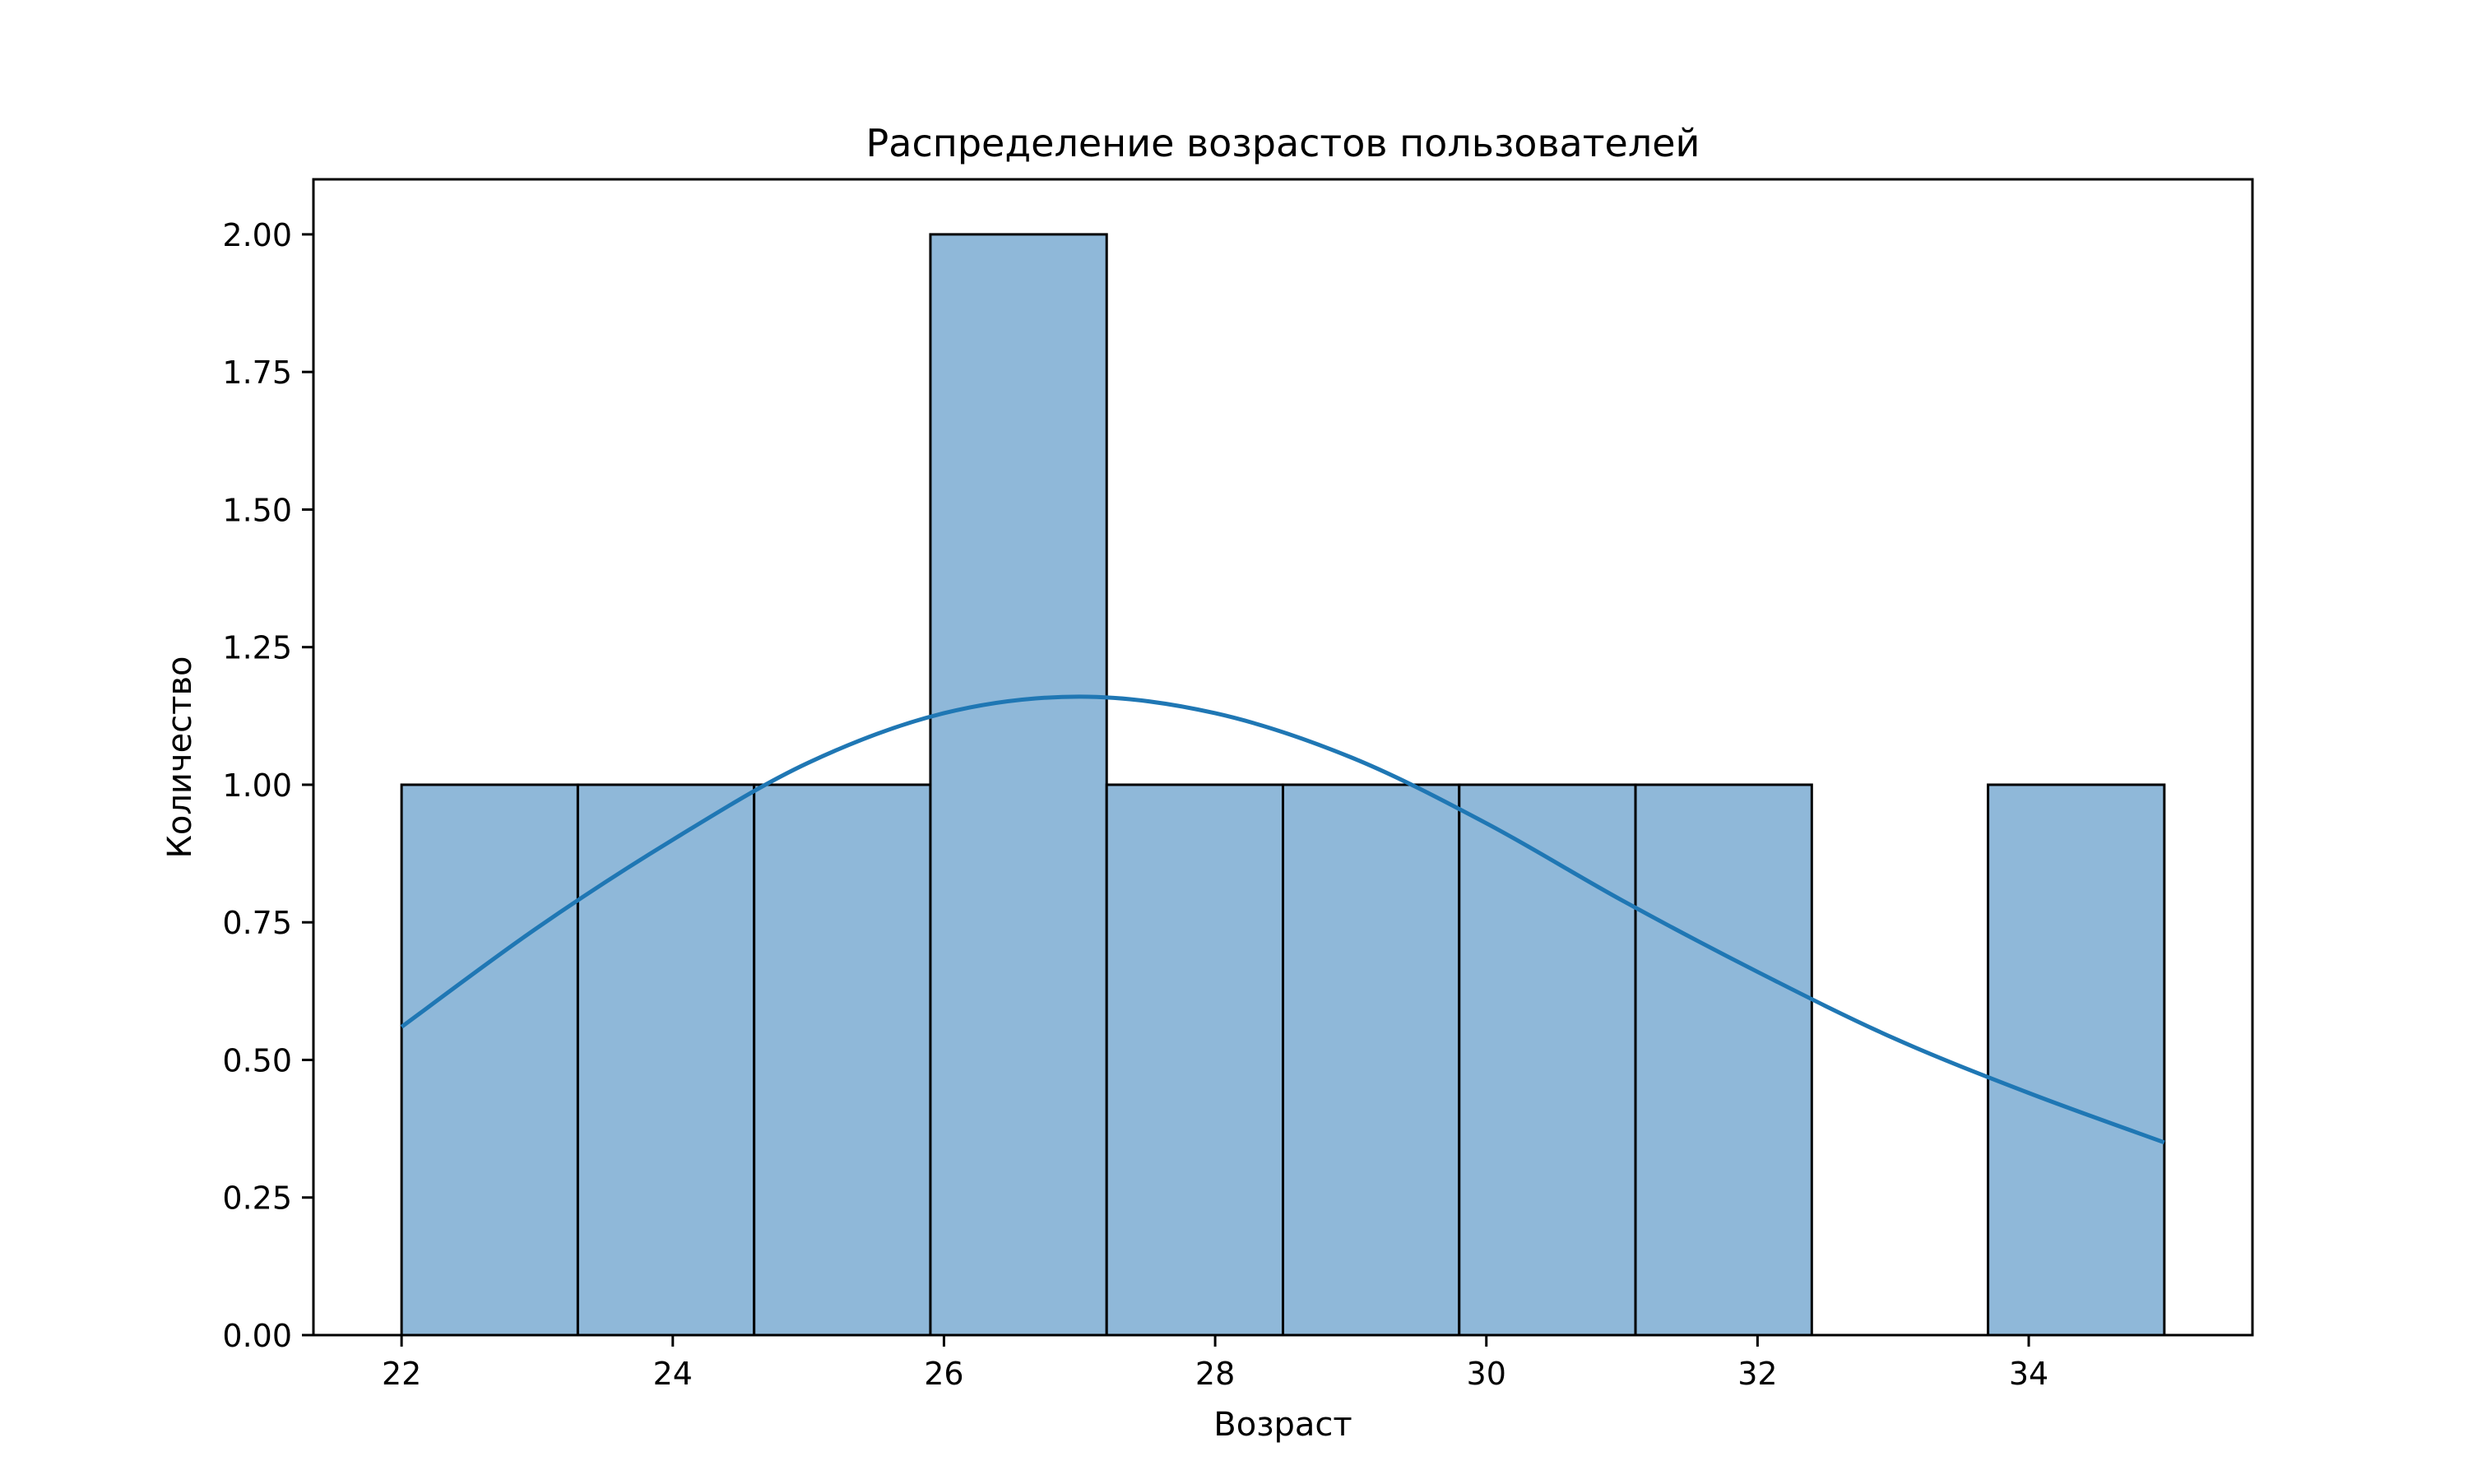 The width and height of the screenshot is (2468, 1484). Describe the element at coordinates (257, 235) in the screenshot. I see `y-tick-label: 2.00` at that location.